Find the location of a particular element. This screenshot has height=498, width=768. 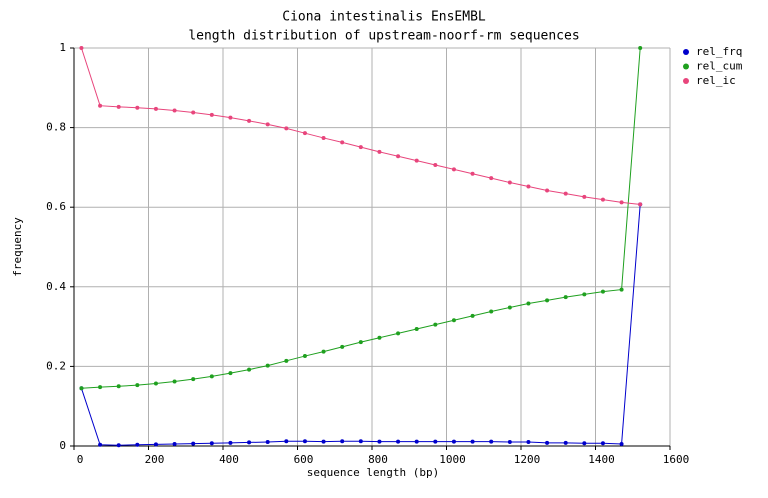

y-tick-label: 0.2 is located at coordinates (56, 365).